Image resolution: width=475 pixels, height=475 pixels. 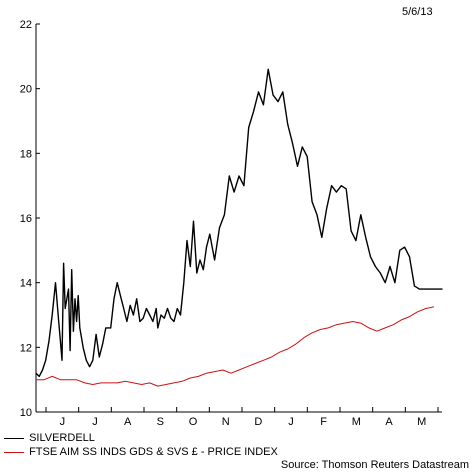 What do you see at coordinates (323, 422) in the screenshot?
I see `x-tick-label: F` at bounding box center [323, 422].